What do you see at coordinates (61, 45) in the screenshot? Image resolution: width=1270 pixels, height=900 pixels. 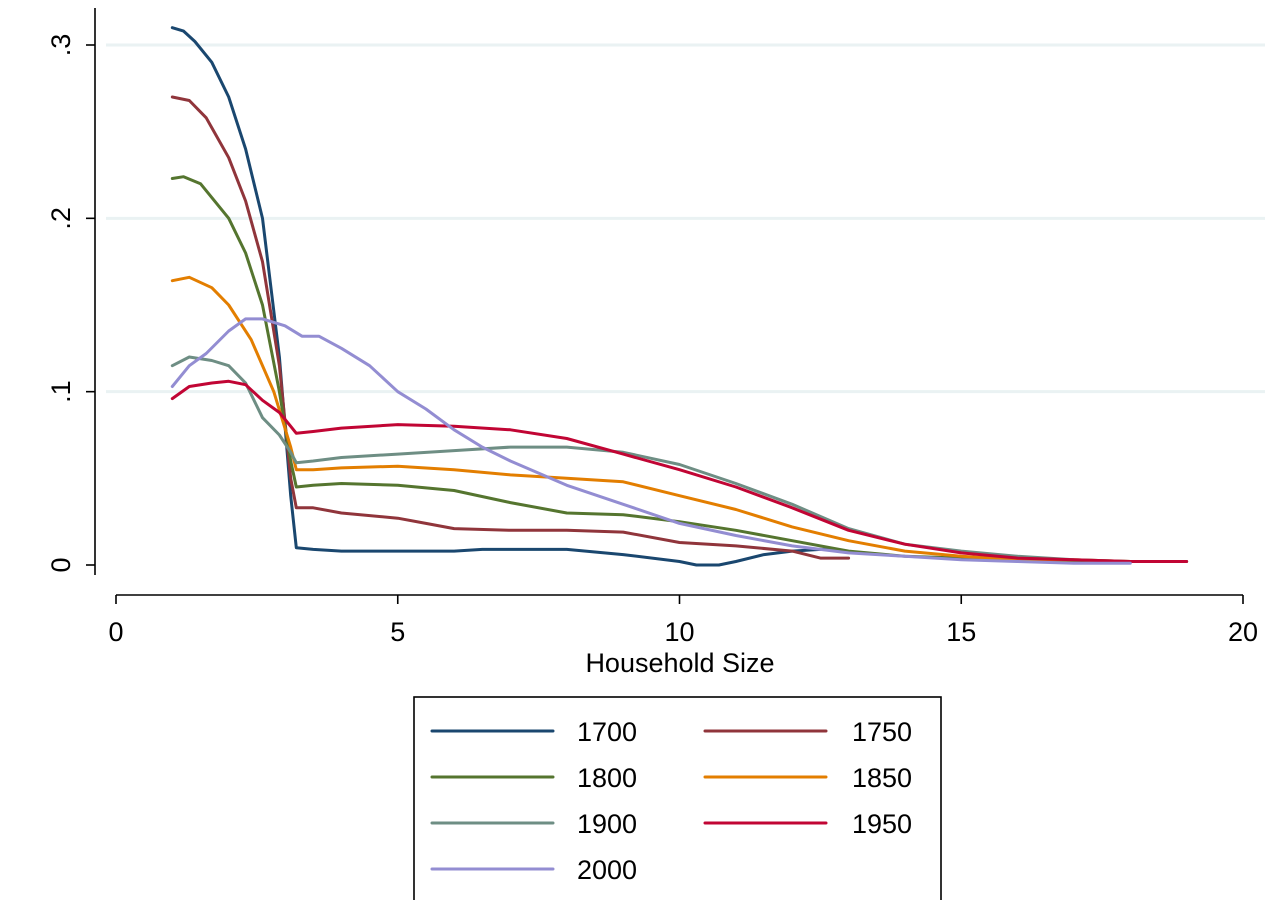 I see `y-tick-label: .3` at bounding box center [61, 45].